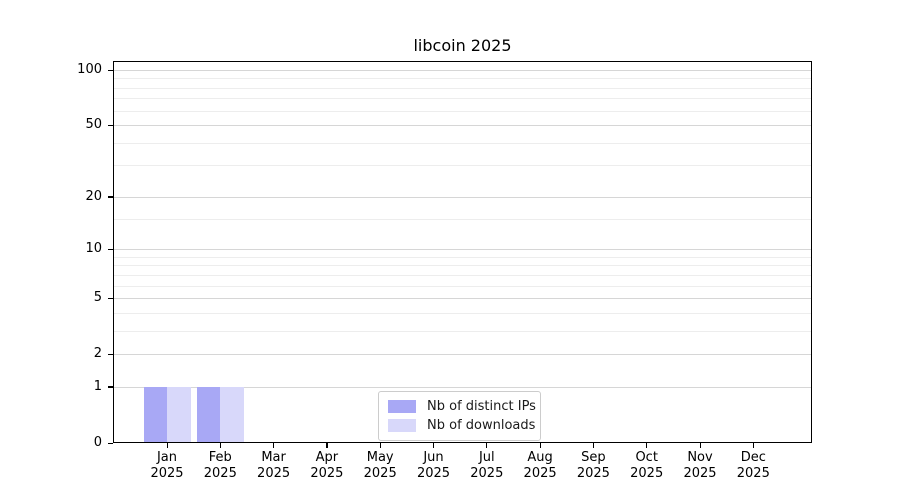 The height and width of the screenshot is (500, 900). Describe the element at coordinates (93, 196) in the screenshot. I see `y-axis-tick-label: 20` at that location.